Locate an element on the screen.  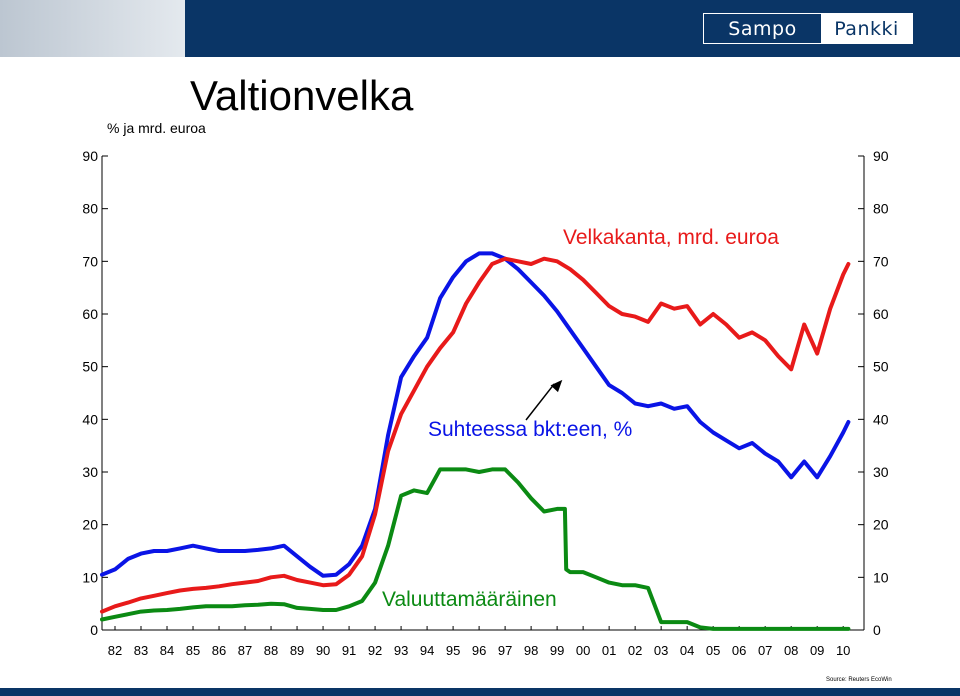
x-tick-label: 05 is located at coordinates (713, 650).